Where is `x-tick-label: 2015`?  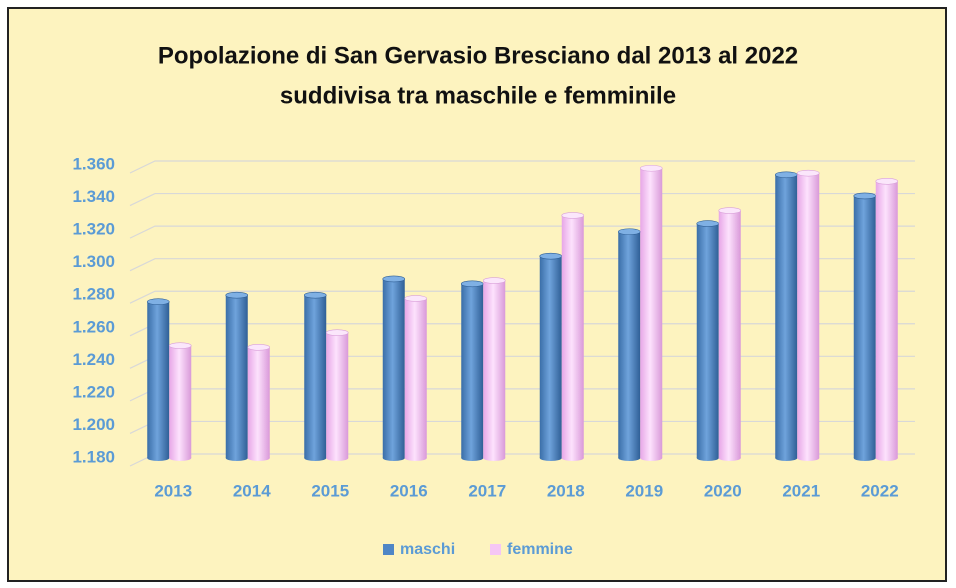
x-tick-label: 2015 is located at coordinates (330, 490).